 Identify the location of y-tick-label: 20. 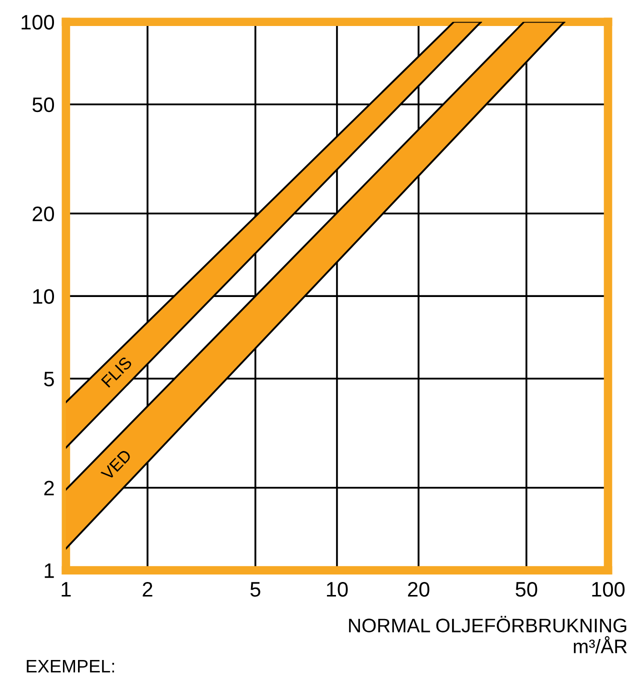
(43, 214).